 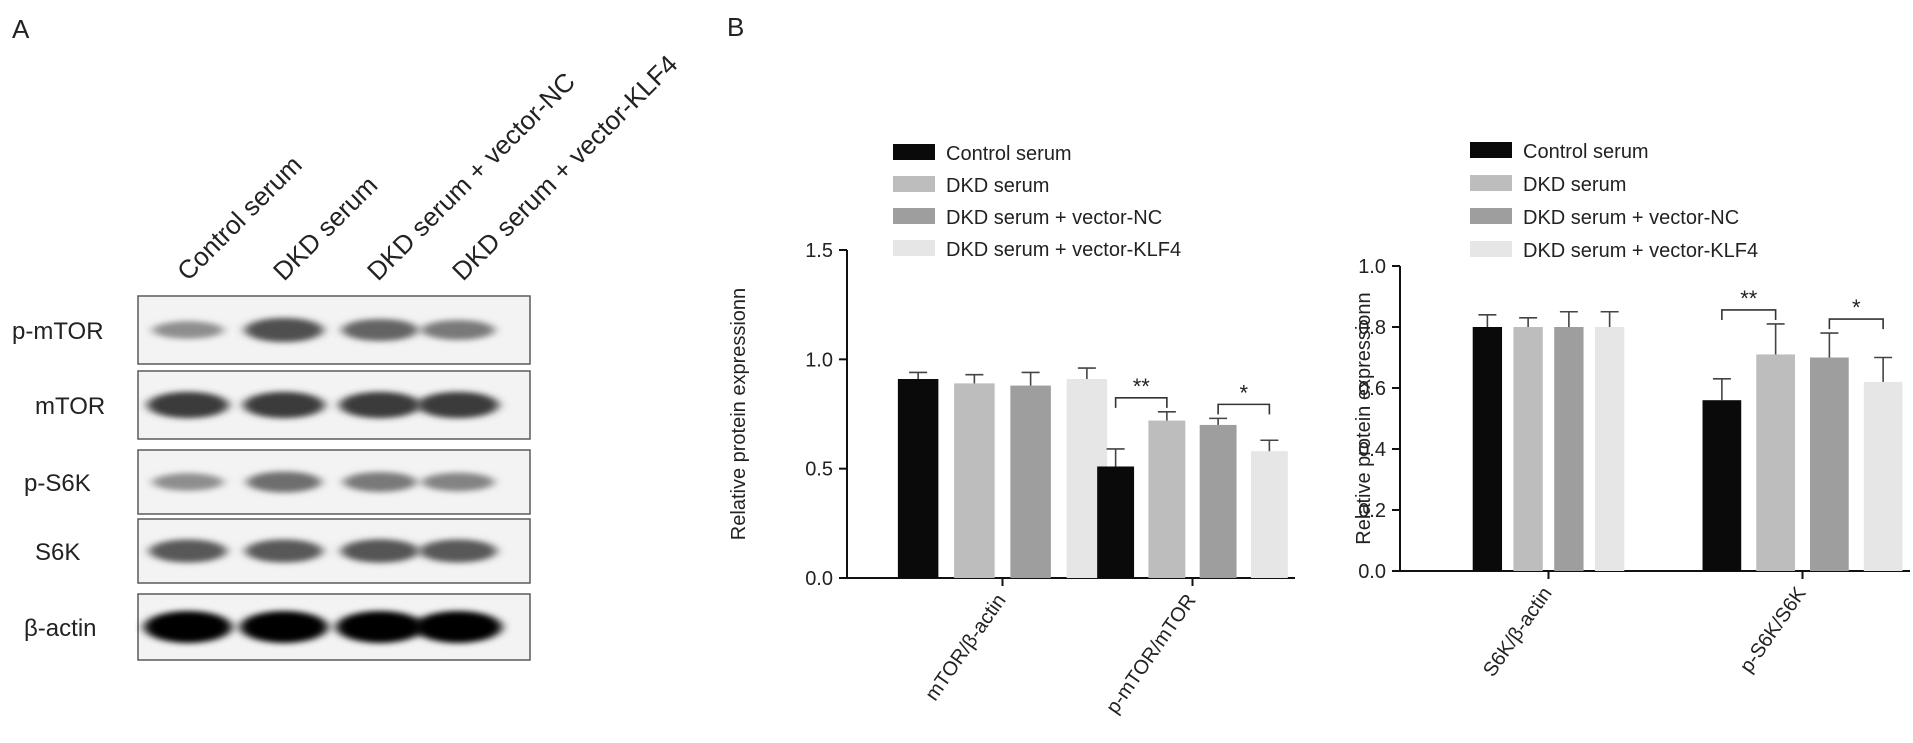 I want to click on blot-row: p-mTOR, so click(x=271, y=330).